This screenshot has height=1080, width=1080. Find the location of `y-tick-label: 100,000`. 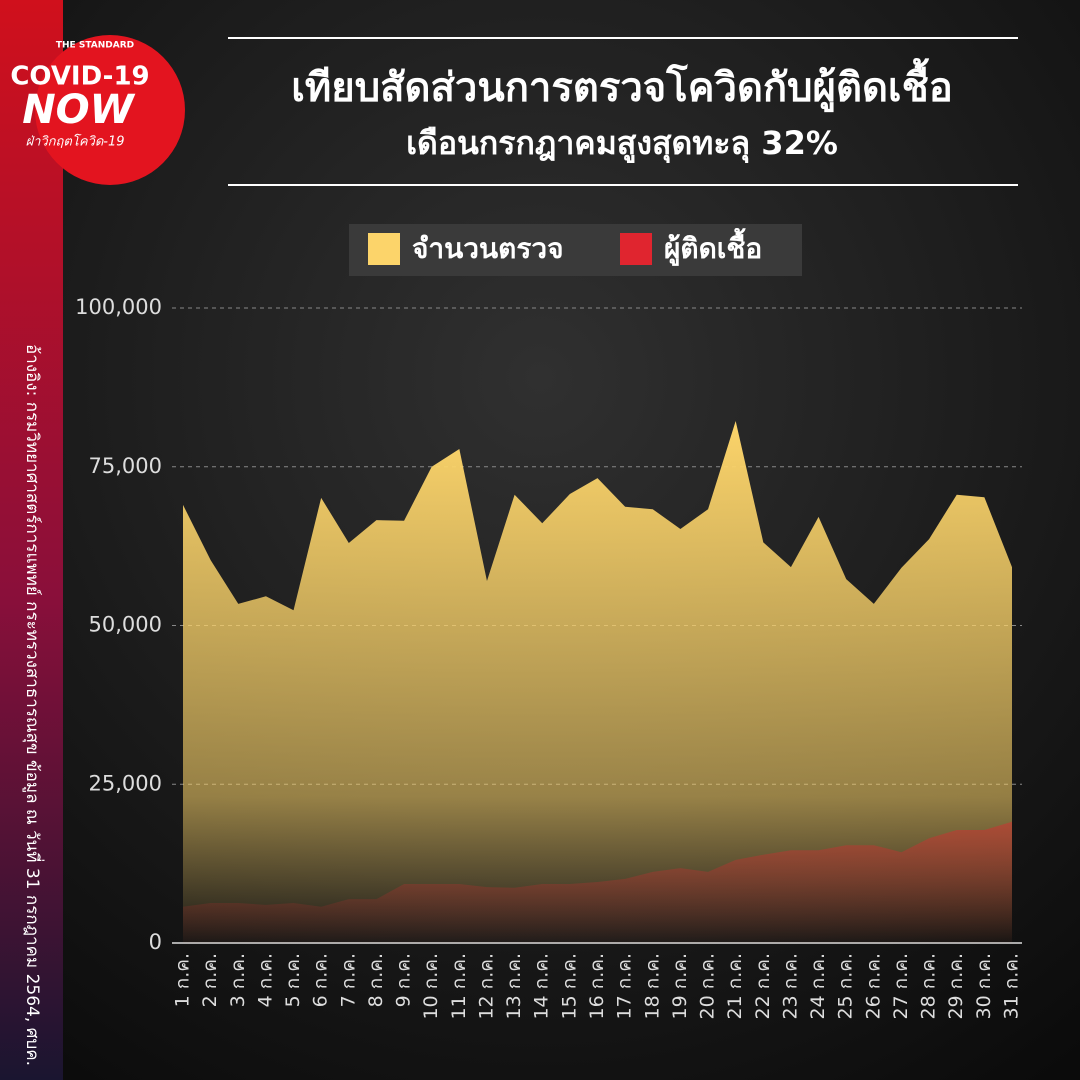

y-tick-label: 100,000 is located at coordinates (118, 307).